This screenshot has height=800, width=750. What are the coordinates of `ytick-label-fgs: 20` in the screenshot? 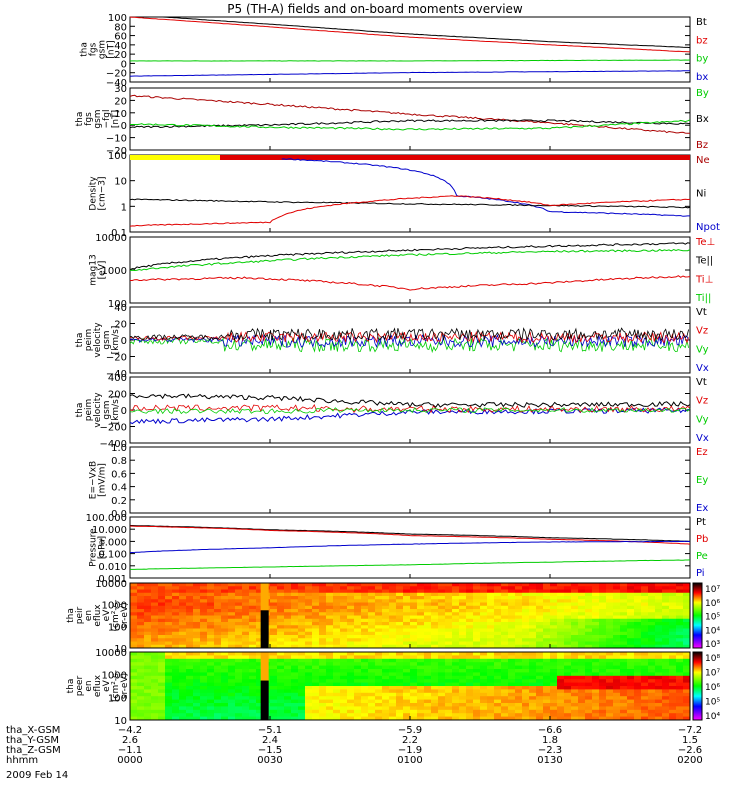 It's located at (120, 55).